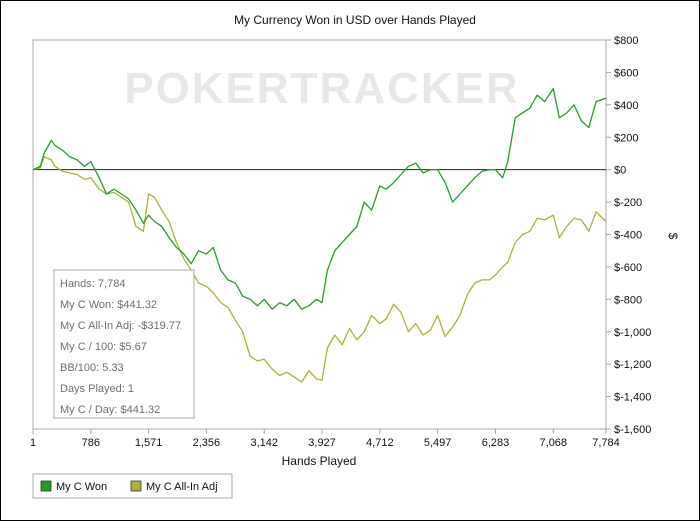 The image size is (700, 521). What do you see at coordinates (182, 487) in the screenshot?
I see `legend-label-my-c-allin-adj: My C All-In Adj` at bounding box center [182, 487].